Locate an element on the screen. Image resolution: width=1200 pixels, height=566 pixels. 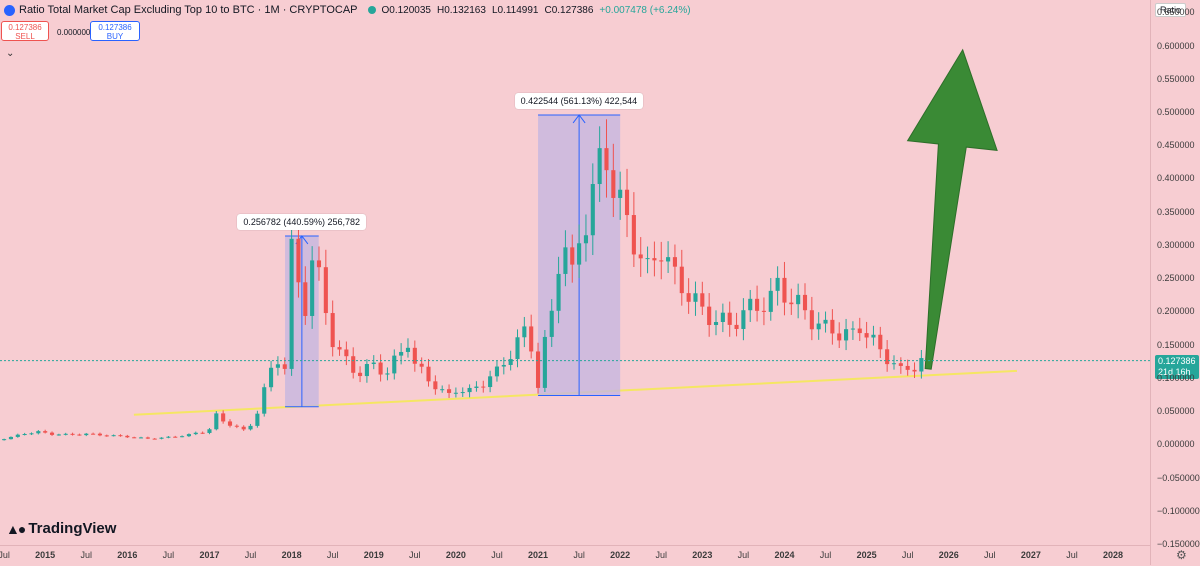
buy-button: 0.127386 BUY is located at coordinates (115, 31).